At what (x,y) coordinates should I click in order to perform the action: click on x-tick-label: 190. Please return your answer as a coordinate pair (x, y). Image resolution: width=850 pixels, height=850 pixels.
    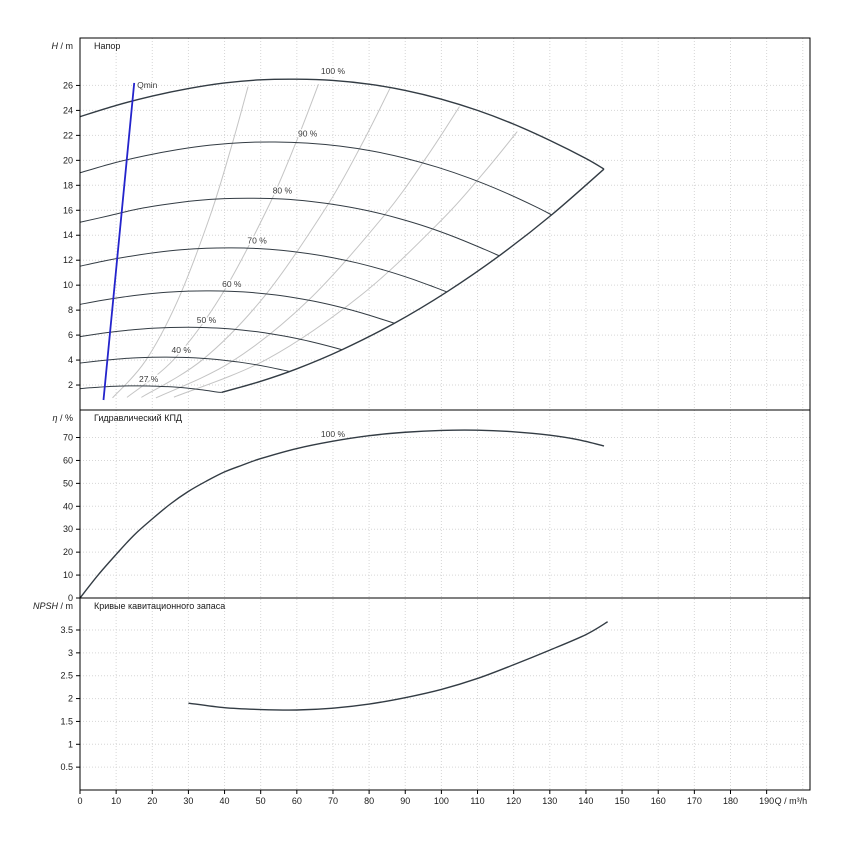
    Looking at the image, I should click on (766, 801).